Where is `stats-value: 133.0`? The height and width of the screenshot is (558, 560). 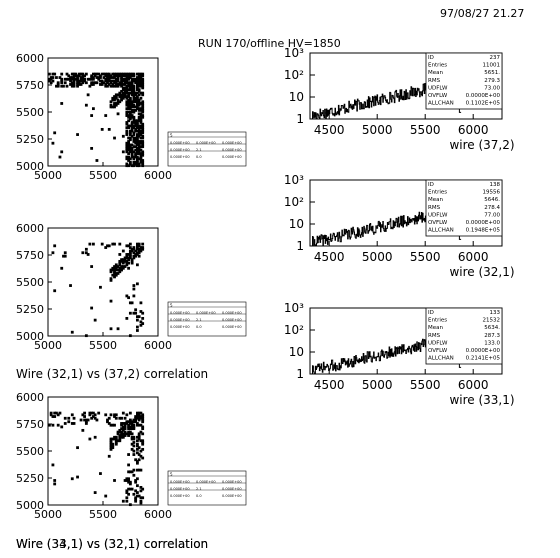 stats-value: 133.0 is located at coordinates (492, 343).